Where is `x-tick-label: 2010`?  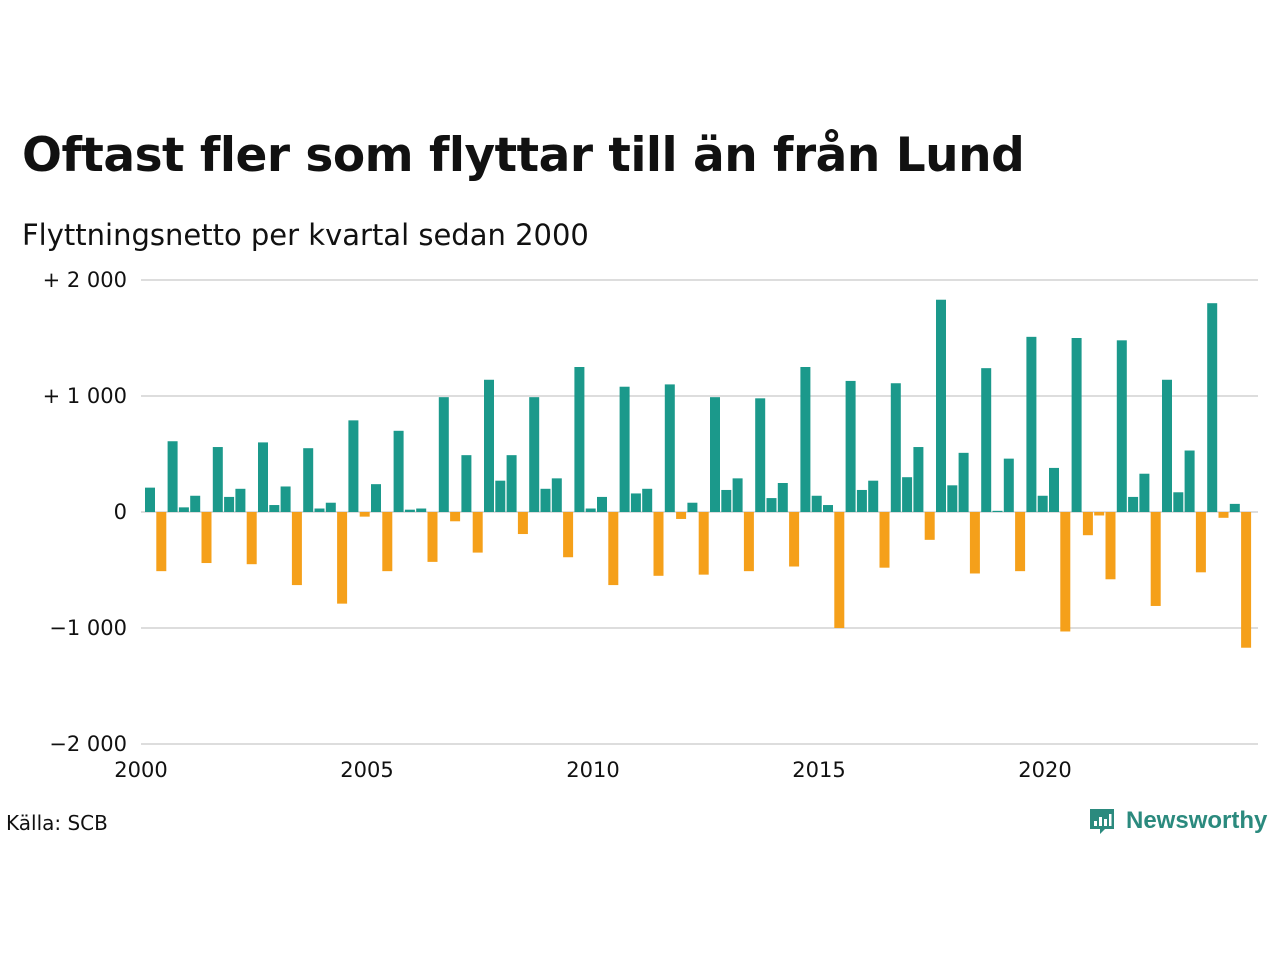 x-tick-label: 2010 is located at coordinates (592, 770).